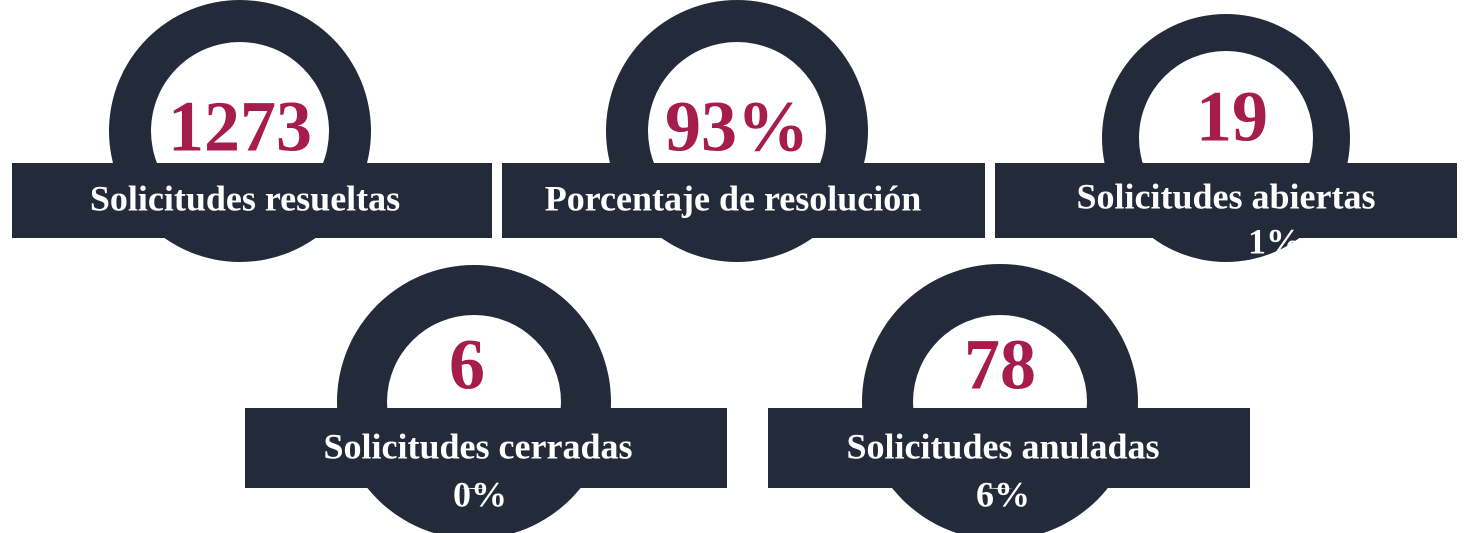  I want to click on kpi-value: 1273, so click(240, 127).